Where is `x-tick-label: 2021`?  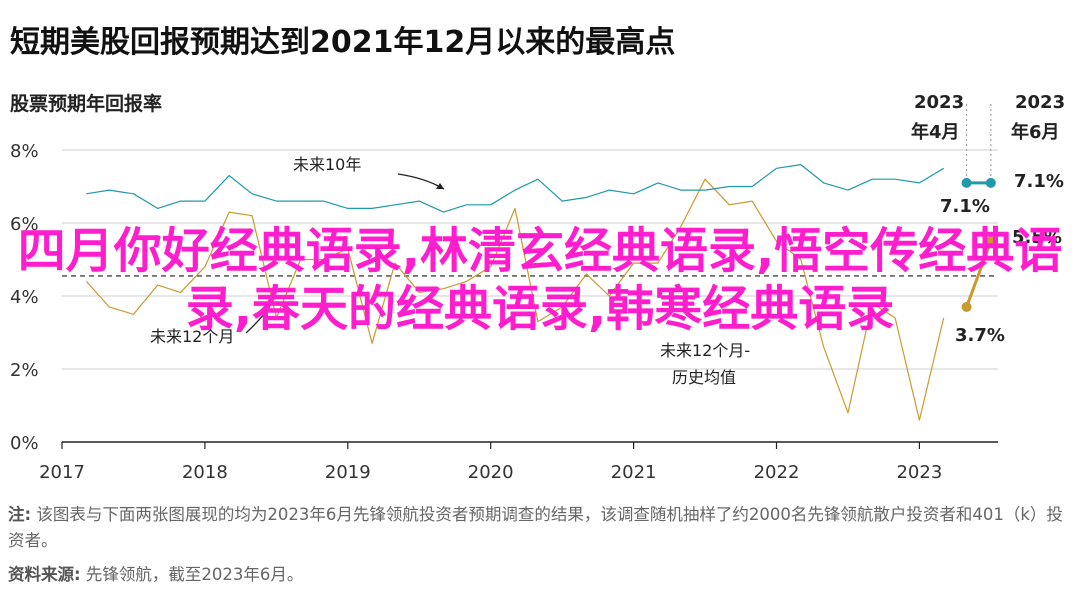
x-tick-label: 2021 is located at coordinates (634, 472).